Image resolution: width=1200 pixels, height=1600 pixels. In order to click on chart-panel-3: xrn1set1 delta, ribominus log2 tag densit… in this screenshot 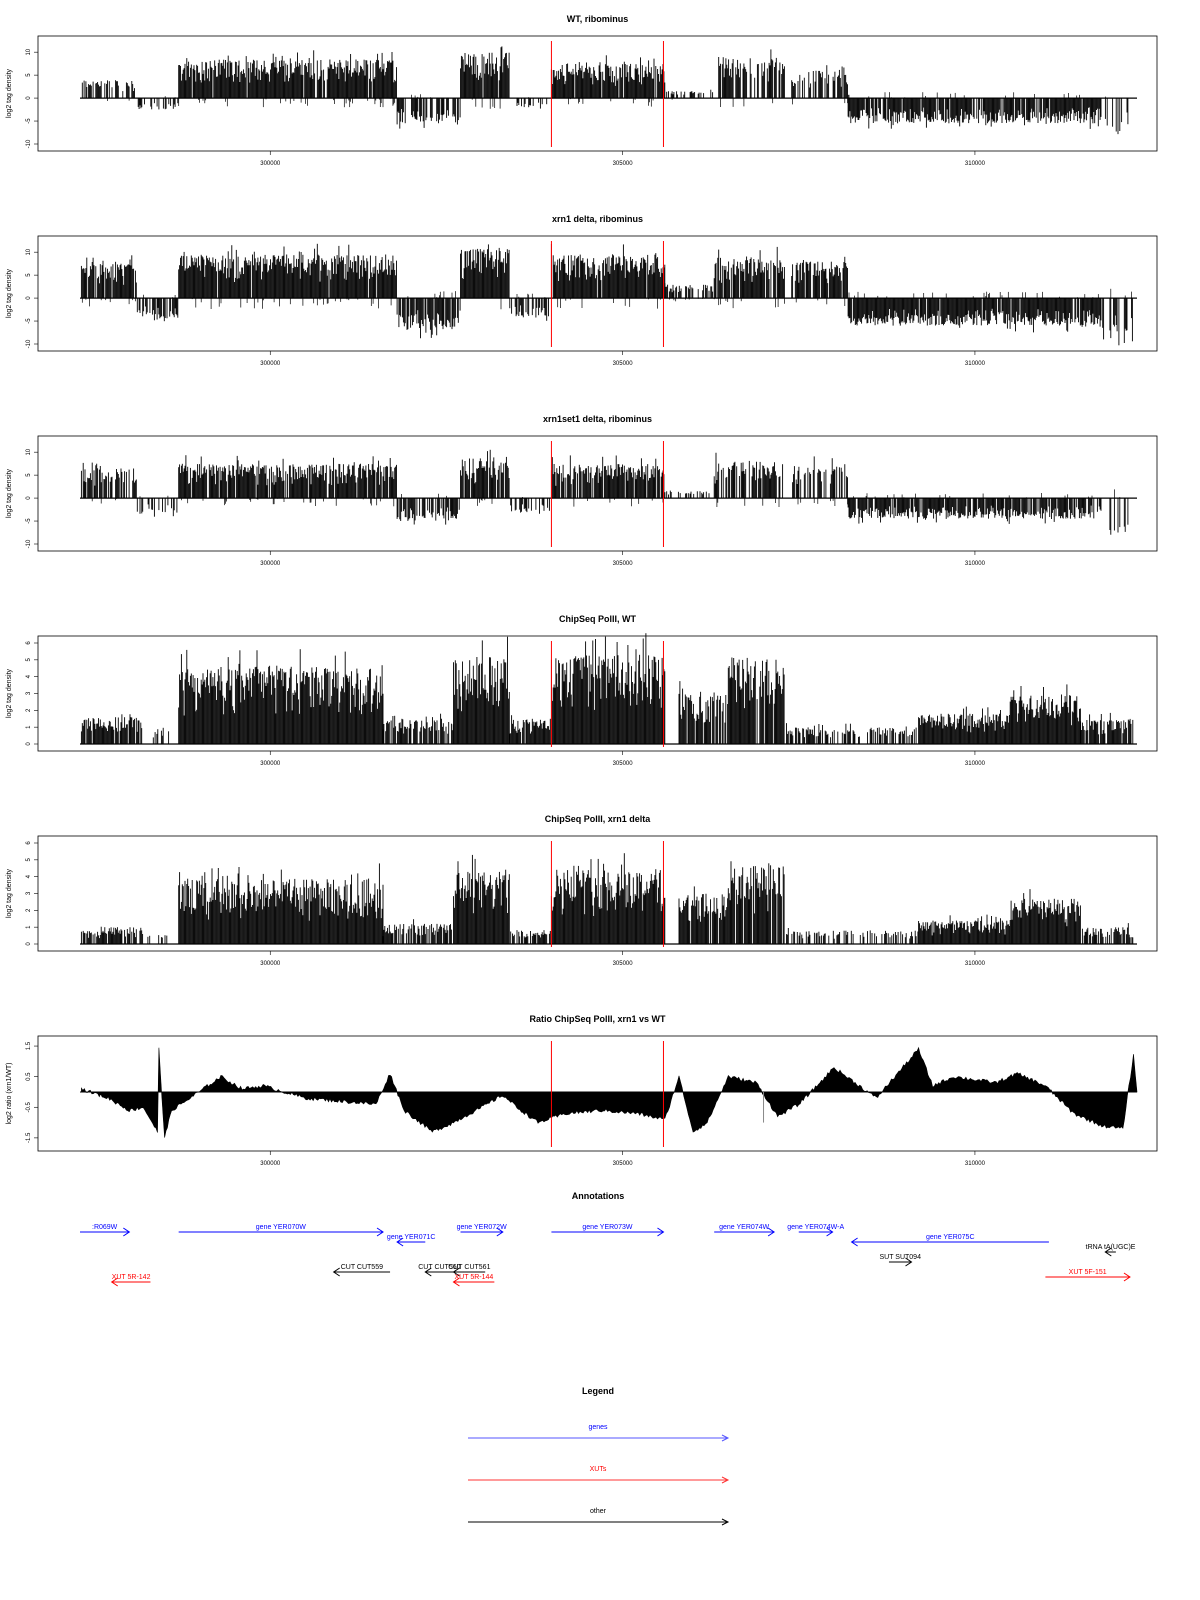, I will do `click(582, 490)`.